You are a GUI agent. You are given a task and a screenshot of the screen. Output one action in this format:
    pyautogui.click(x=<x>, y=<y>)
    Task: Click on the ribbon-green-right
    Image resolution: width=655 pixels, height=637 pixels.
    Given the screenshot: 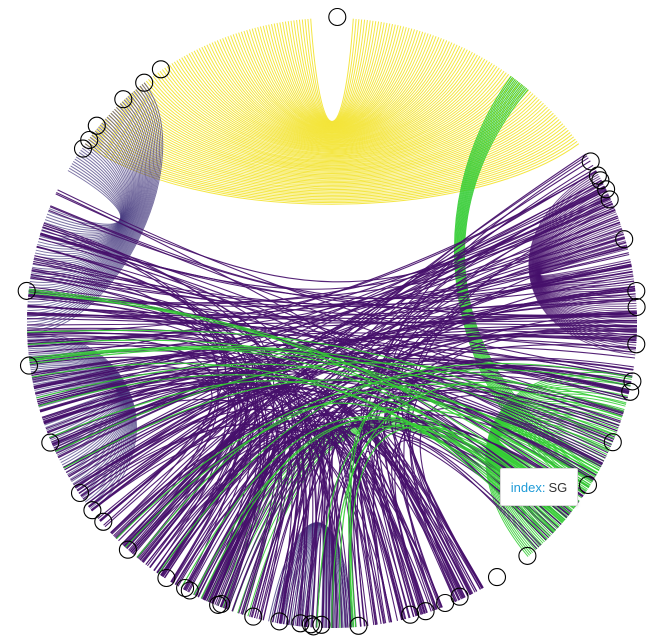 What is the action you would take?
    pyautogui.click(x=559, y=469)
    